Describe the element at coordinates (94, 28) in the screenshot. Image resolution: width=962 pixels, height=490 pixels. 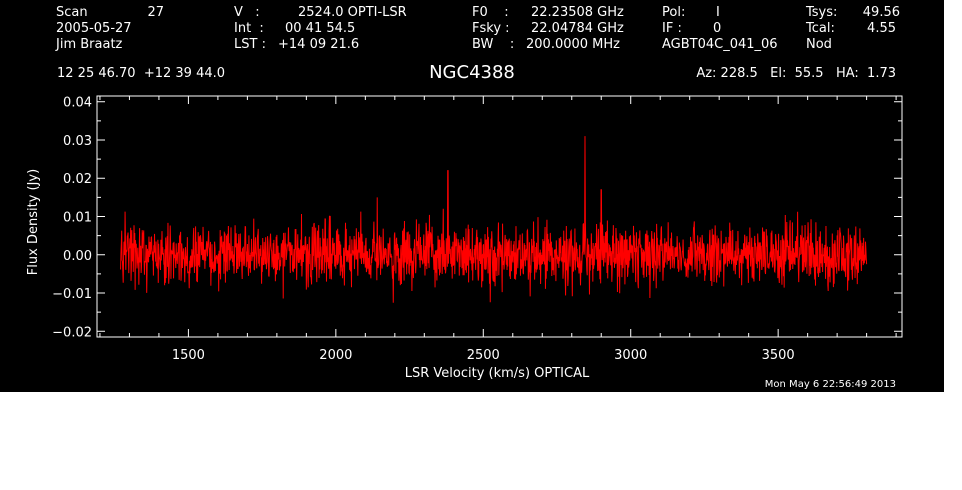
I see `observation-date: 2005-05-27` at that location.